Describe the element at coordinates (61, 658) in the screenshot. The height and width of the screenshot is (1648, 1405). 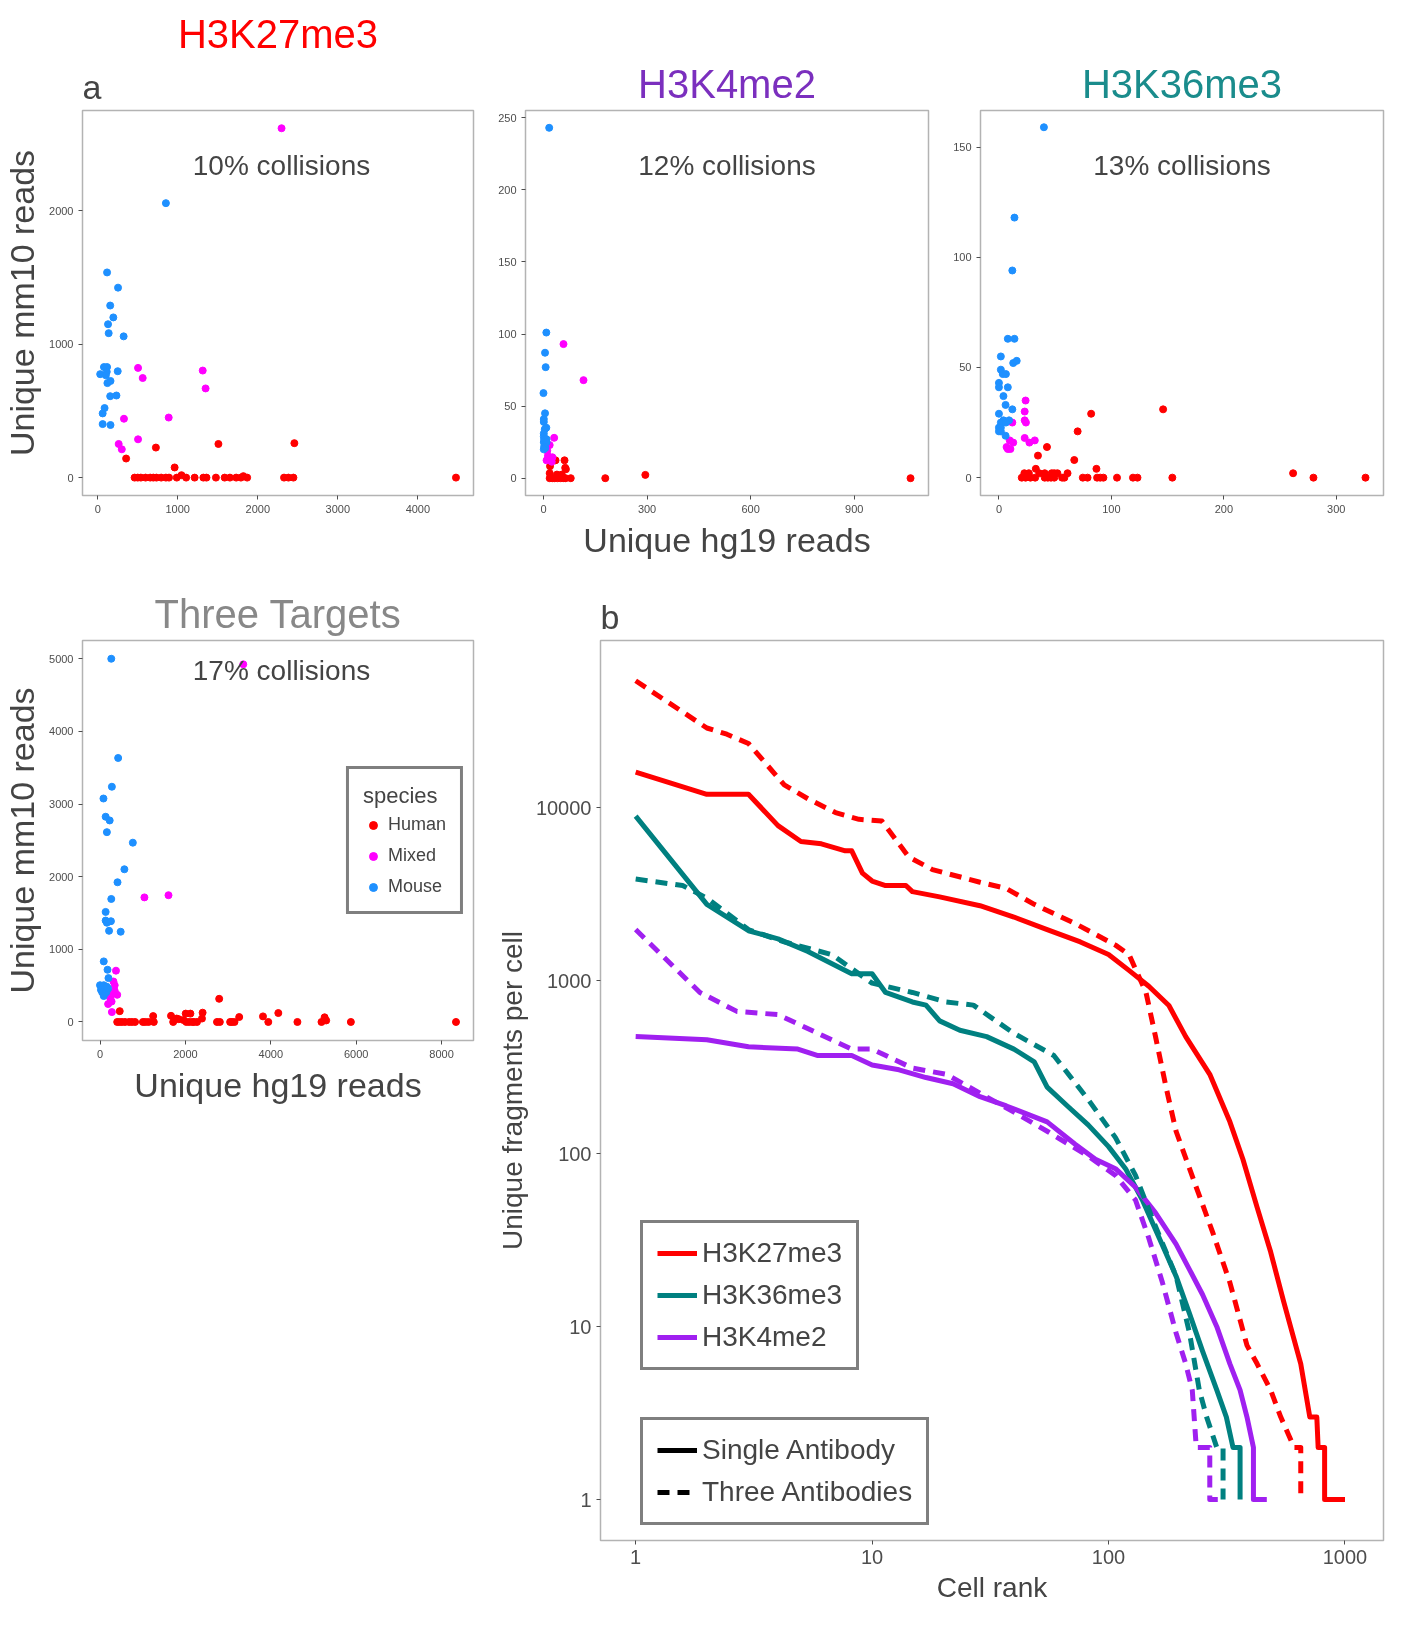
I see `y-tick-label: 5000` at that location.